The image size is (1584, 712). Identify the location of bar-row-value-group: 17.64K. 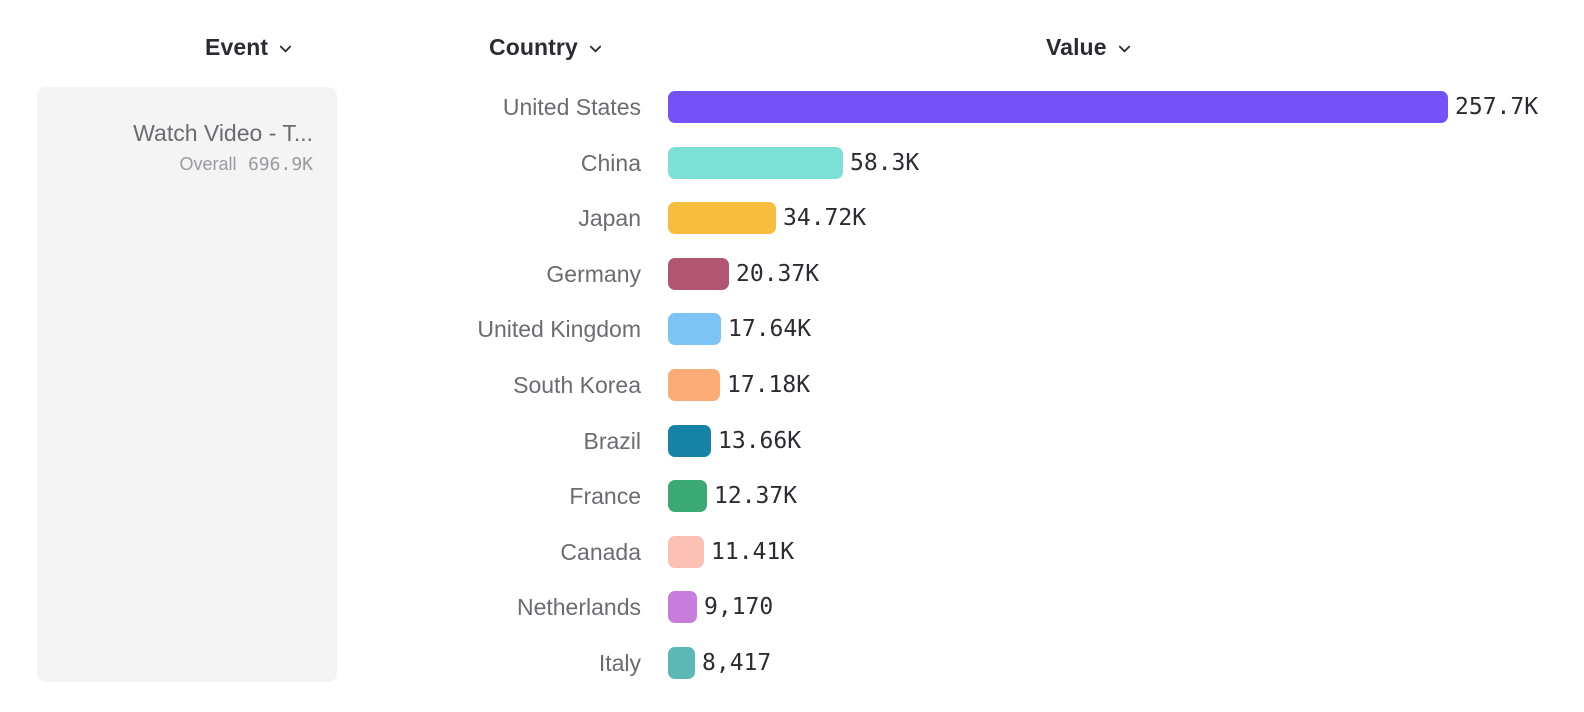
(740, 329).